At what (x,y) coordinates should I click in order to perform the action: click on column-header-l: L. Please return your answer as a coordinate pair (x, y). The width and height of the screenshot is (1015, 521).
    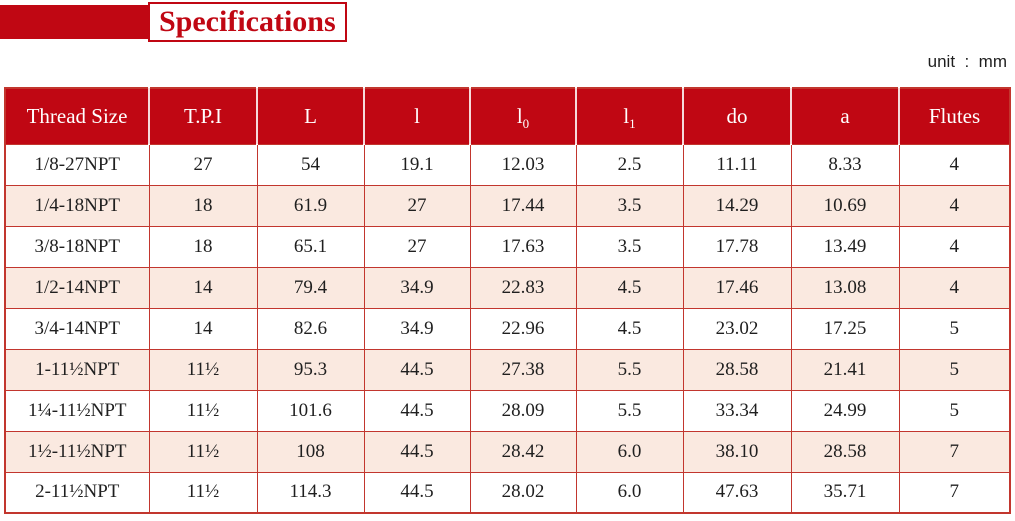
    Looking at the image, I should click on (311, 116).